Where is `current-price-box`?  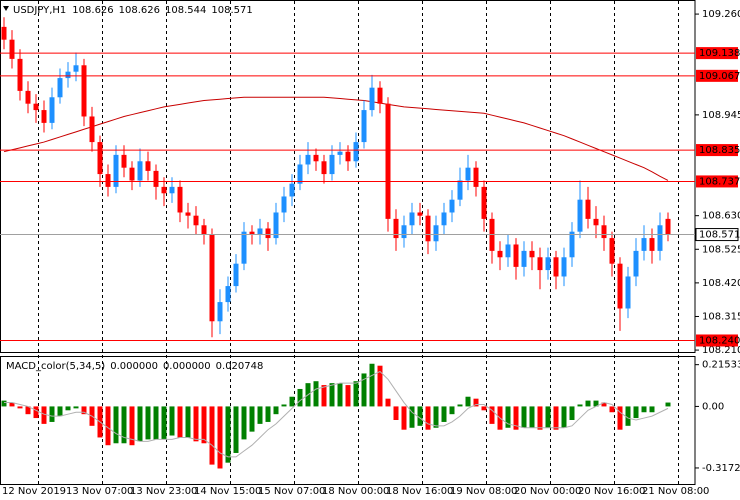
current-price-box is located at coordinates (717, 235).